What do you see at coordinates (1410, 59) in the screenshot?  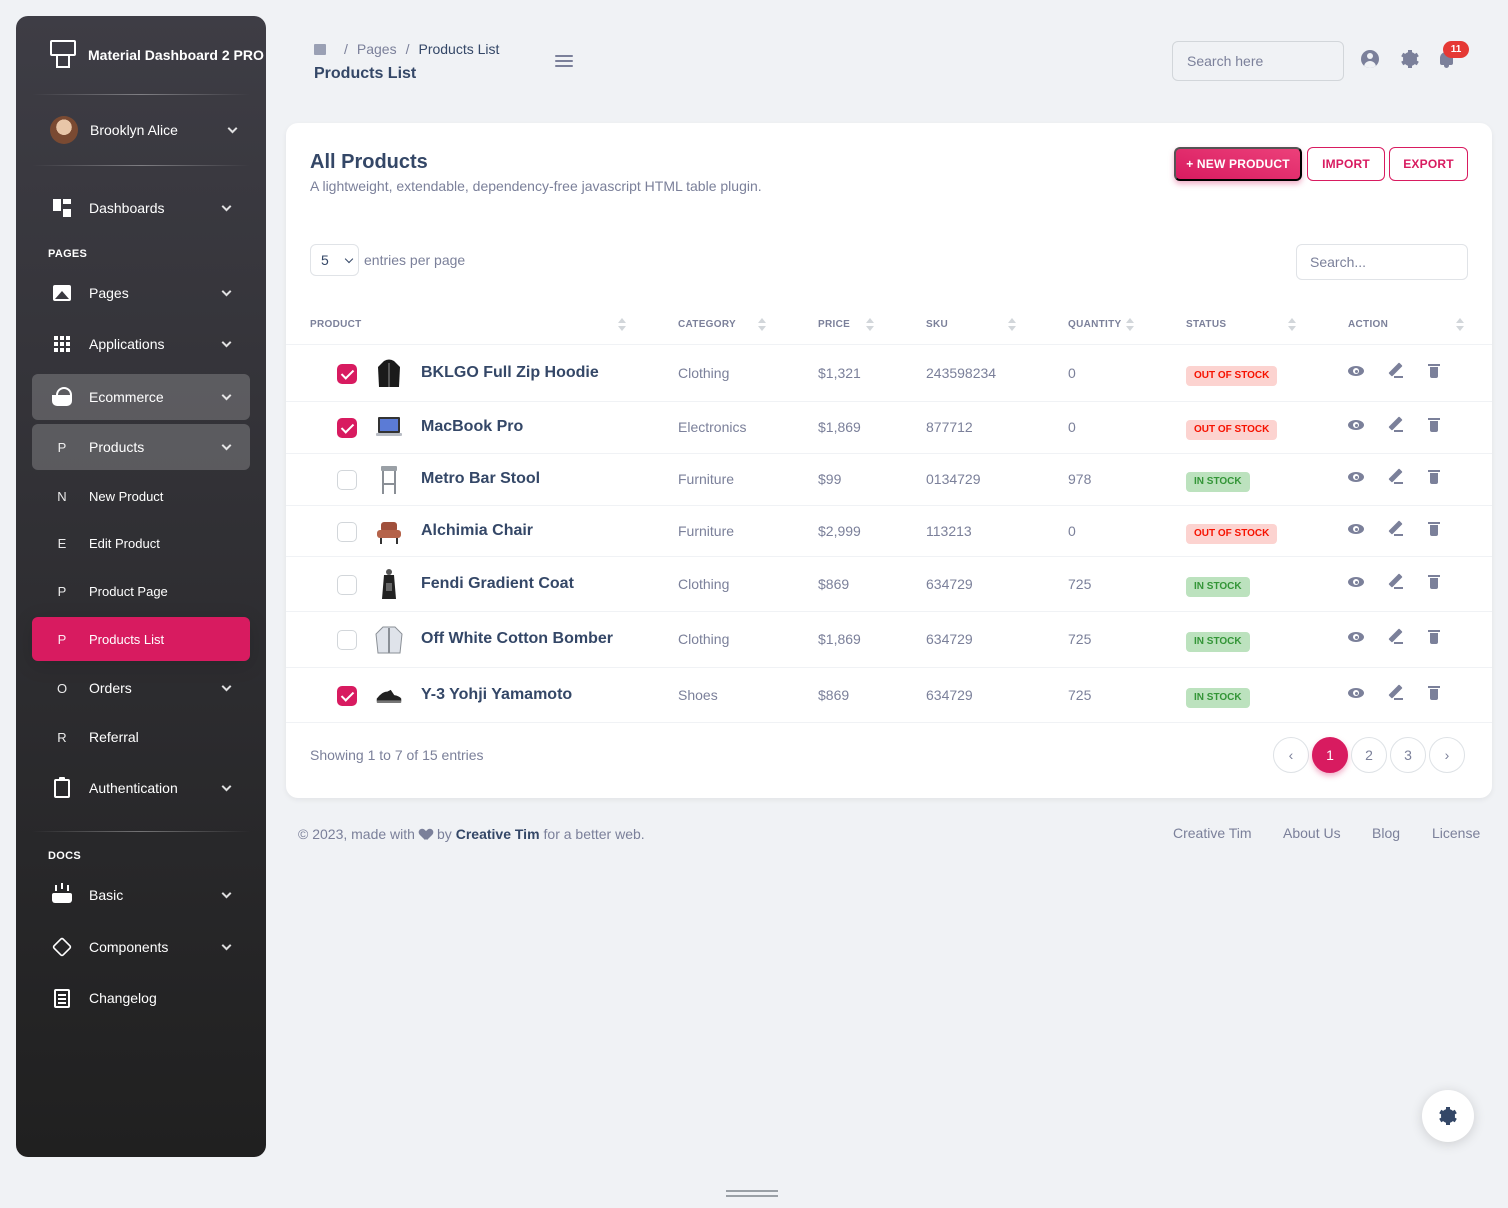 I see `gear-icon` at bounding box center [1410, 59].